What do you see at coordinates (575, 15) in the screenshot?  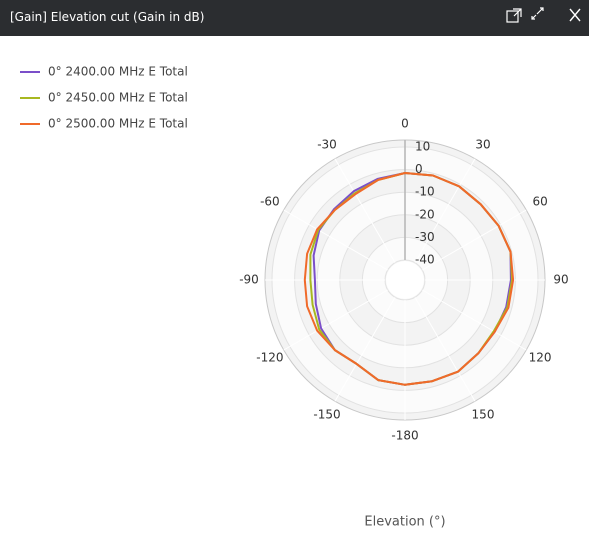 I see `close-button` at bounding box center [575, 15].